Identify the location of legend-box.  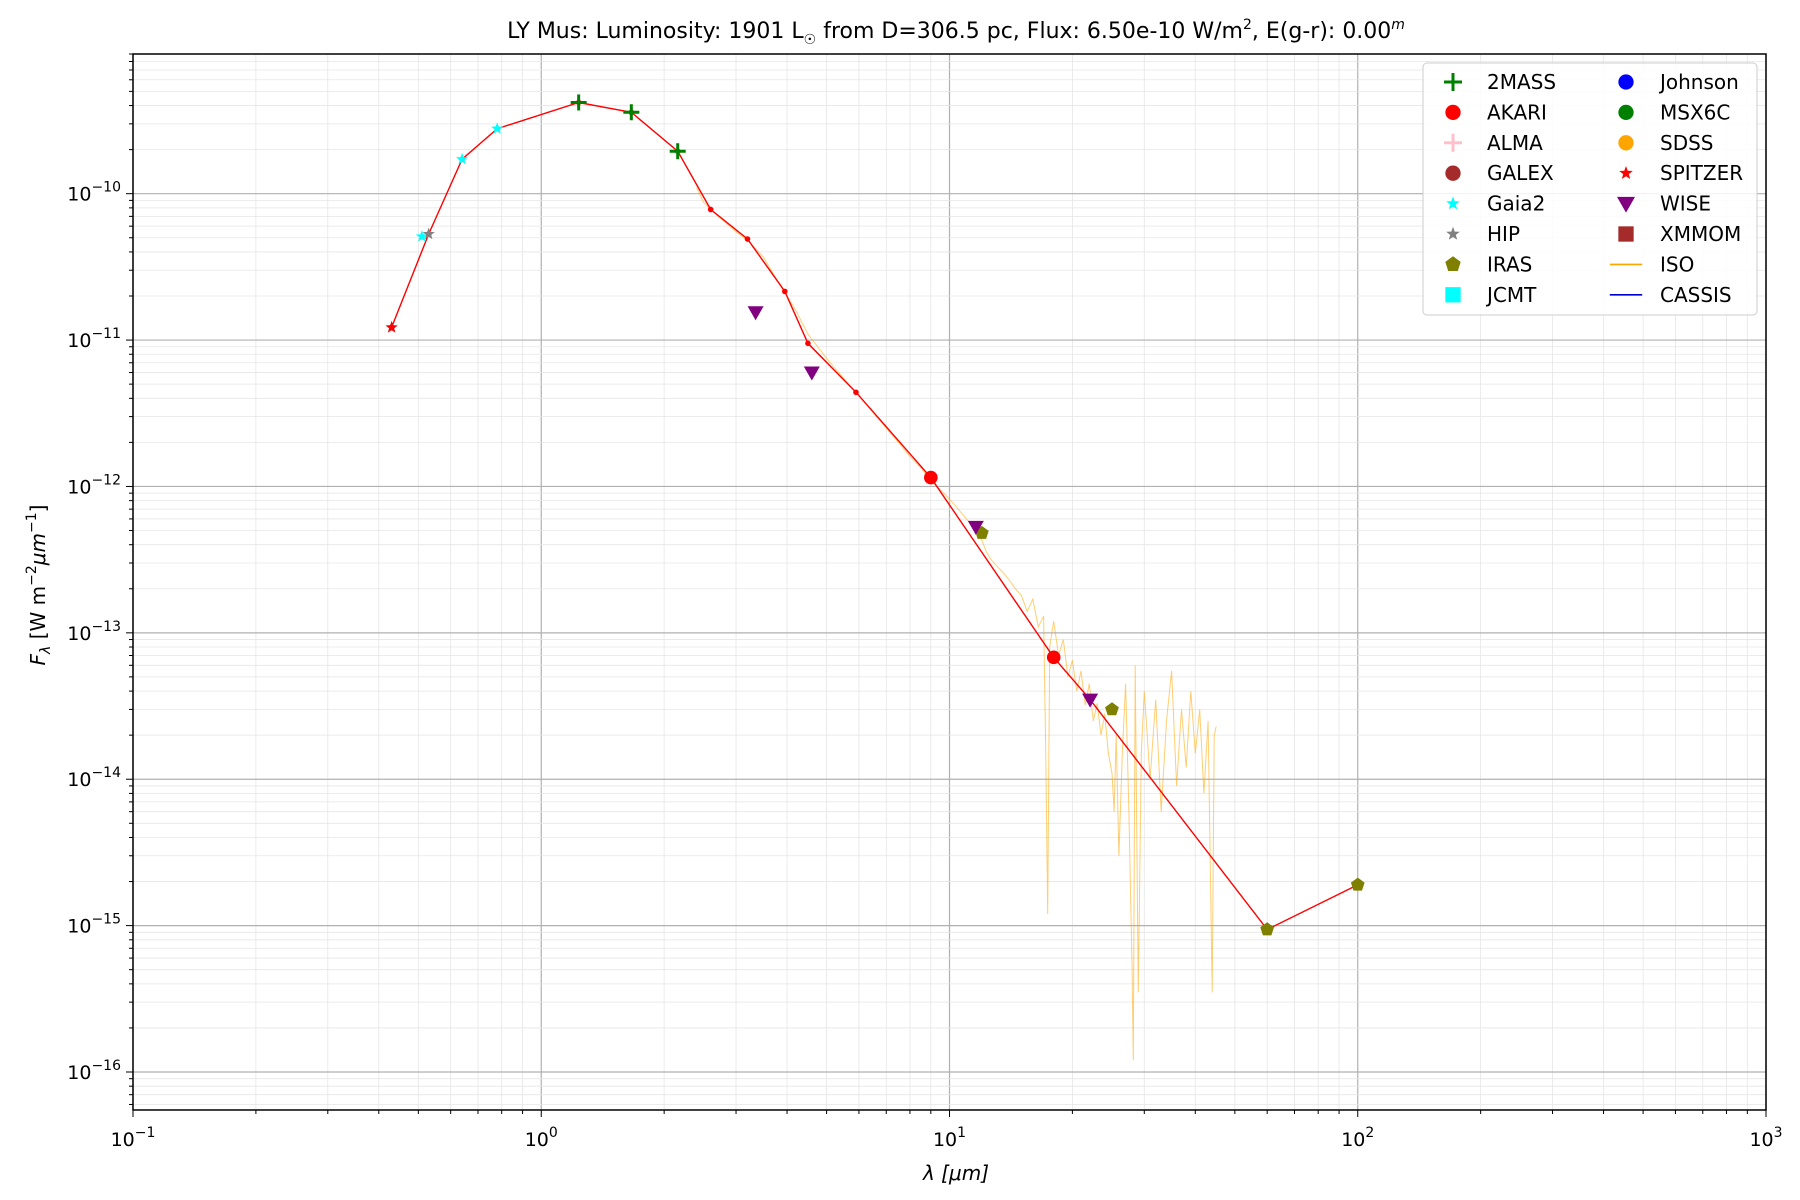
(1590, 189).